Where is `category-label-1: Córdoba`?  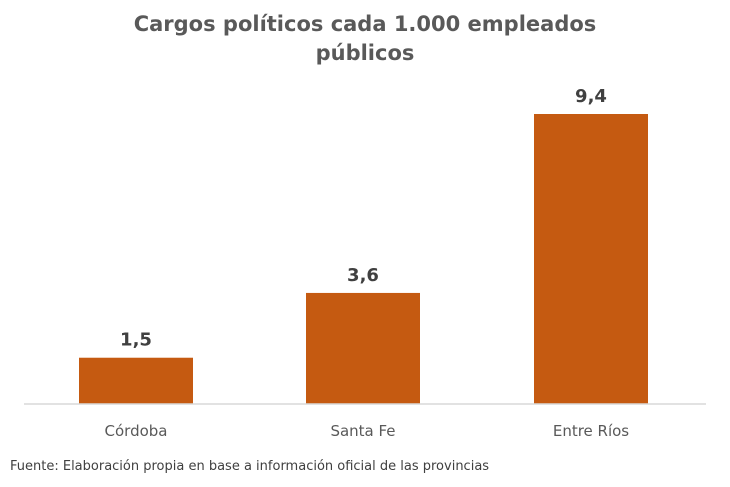 category-label-1: Córdoba is located at coordinates (136, 431).